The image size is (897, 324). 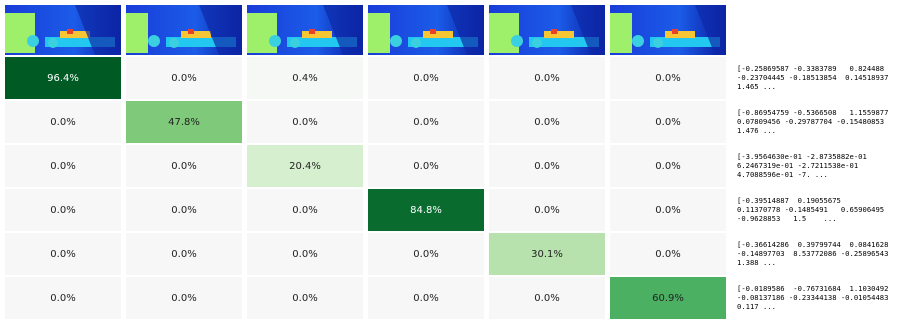 I want to click on embedding-line: [-0.39514887 0.19055675, so click(x=789, y=200).